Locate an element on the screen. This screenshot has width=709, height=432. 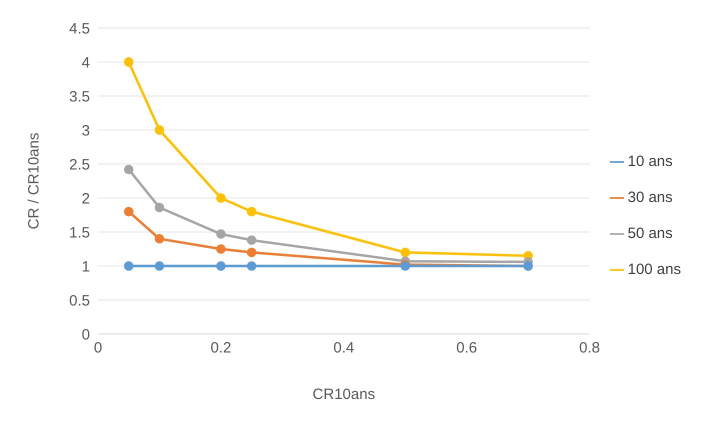
y-tick-label: 3.5 is located at coordinates (79, 97).